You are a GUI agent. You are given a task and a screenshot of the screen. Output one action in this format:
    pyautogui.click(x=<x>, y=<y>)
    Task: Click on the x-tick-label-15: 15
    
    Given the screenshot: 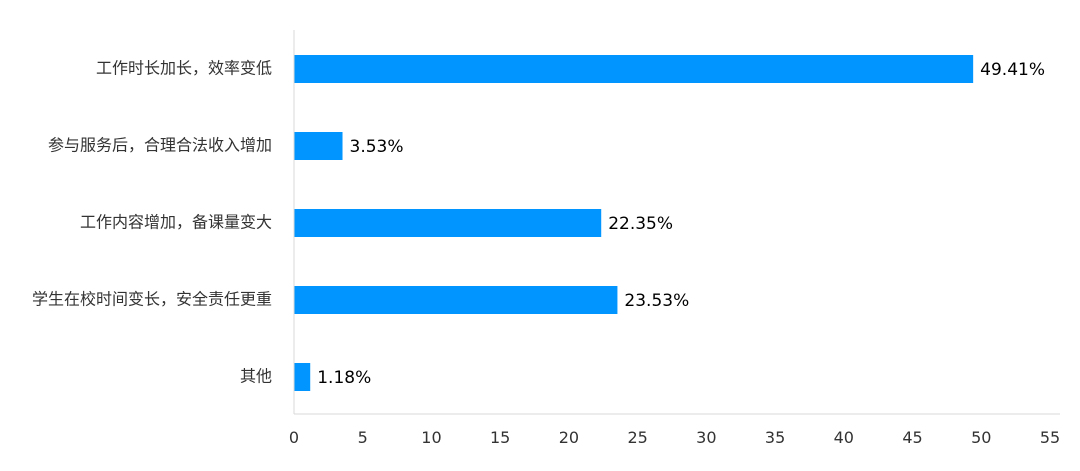 What is the action you would take?
    pyautogui.click(x=500, y=437)
    